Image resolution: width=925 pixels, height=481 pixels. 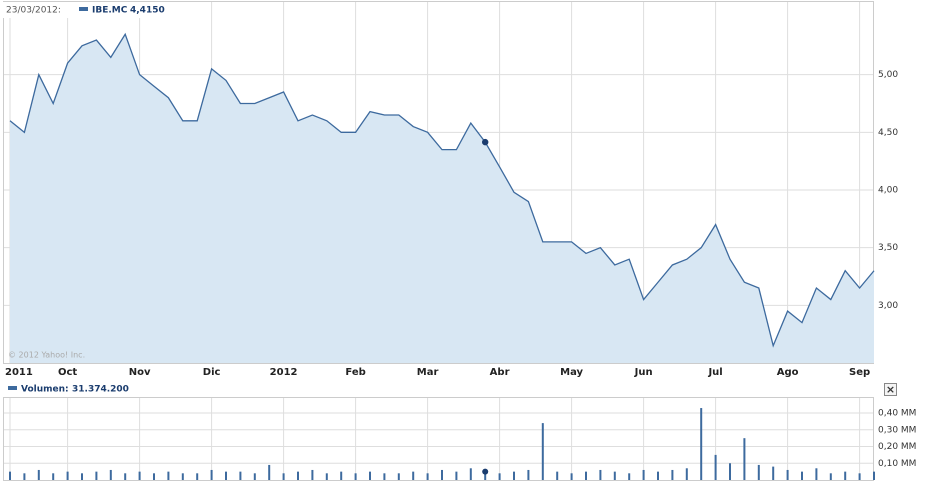 What do you see at coordinates (100, 390) in the screenshot?
I see `volume-total: 31.374.200` at bounding box center [100, 390].